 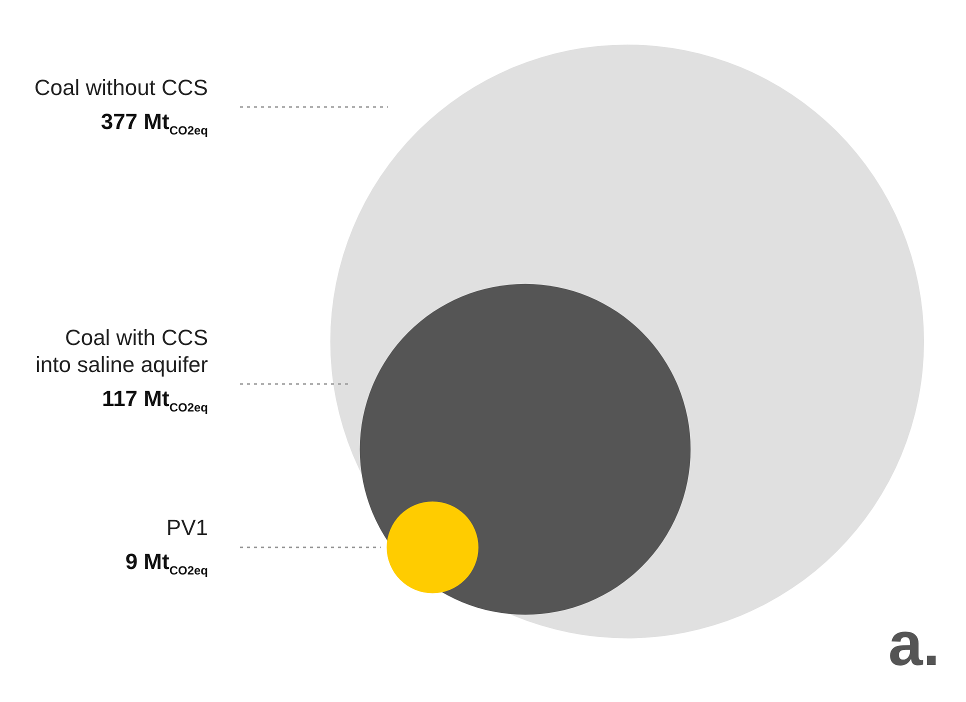 I want to click on category-label: PV1, so click(x=187, y=528).